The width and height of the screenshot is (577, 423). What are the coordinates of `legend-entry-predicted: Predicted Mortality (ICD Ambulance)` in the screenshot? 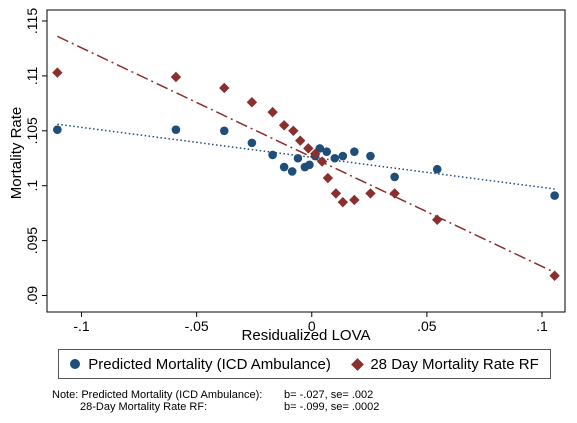 It's located at (200, 364).